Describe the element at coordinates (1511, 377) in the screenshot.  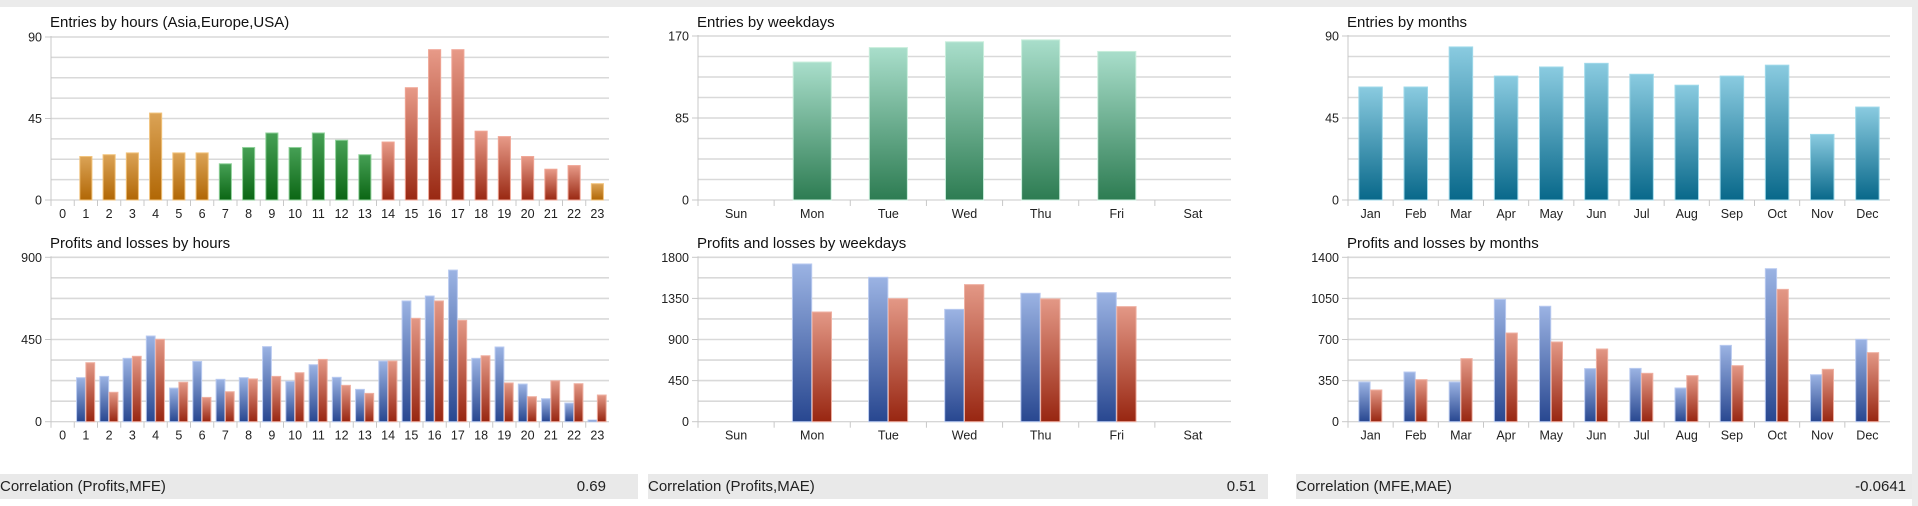
I see `bar-losses-Apr` at that location.